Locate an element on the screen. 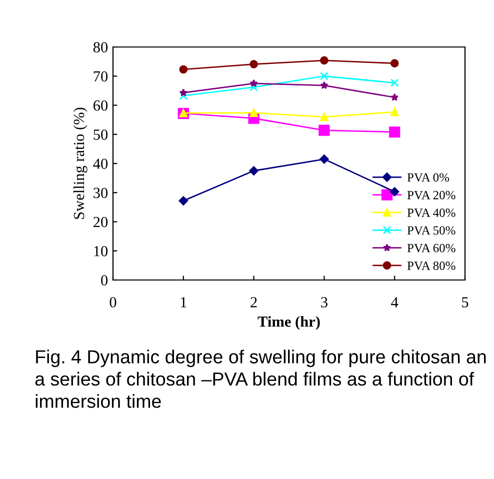 The width and height of the screenshot is (494, 479). y-tick-label: 80 is located at coordinates (100, 47).